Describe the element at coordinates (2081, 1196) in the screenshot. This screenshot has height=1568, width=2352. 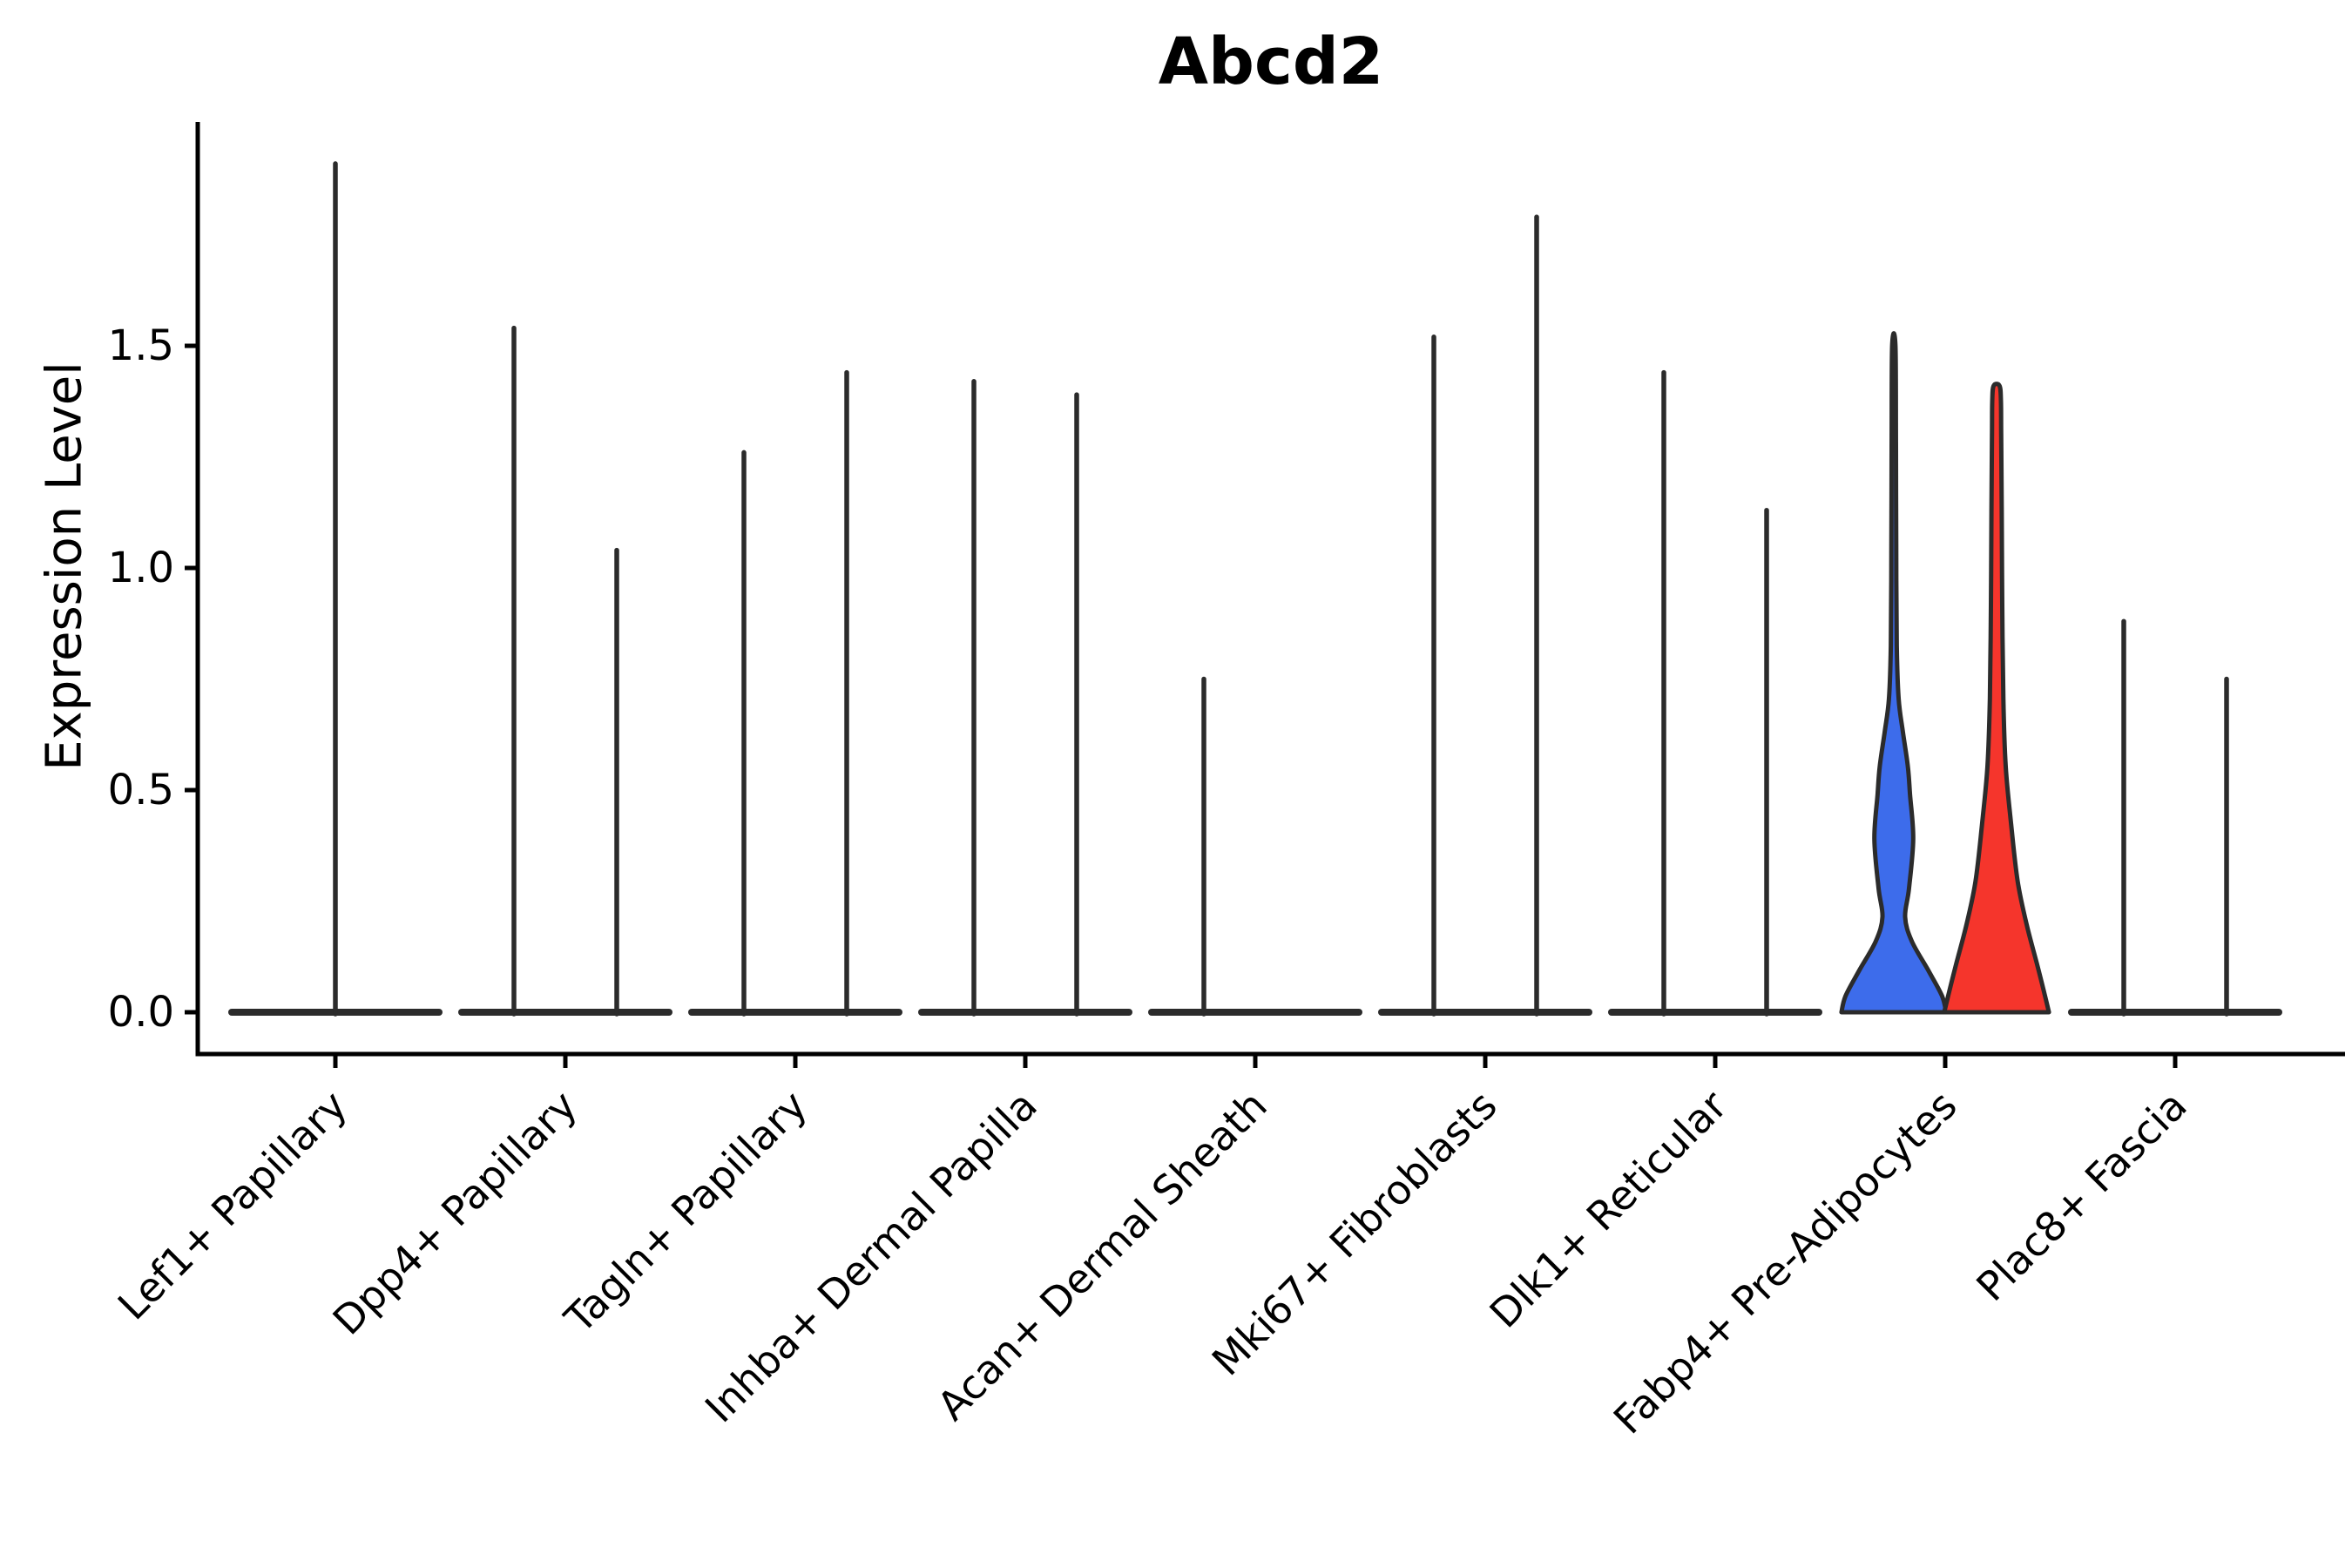
I see `x-tick-label: Plac8+ Fascia` at that location.